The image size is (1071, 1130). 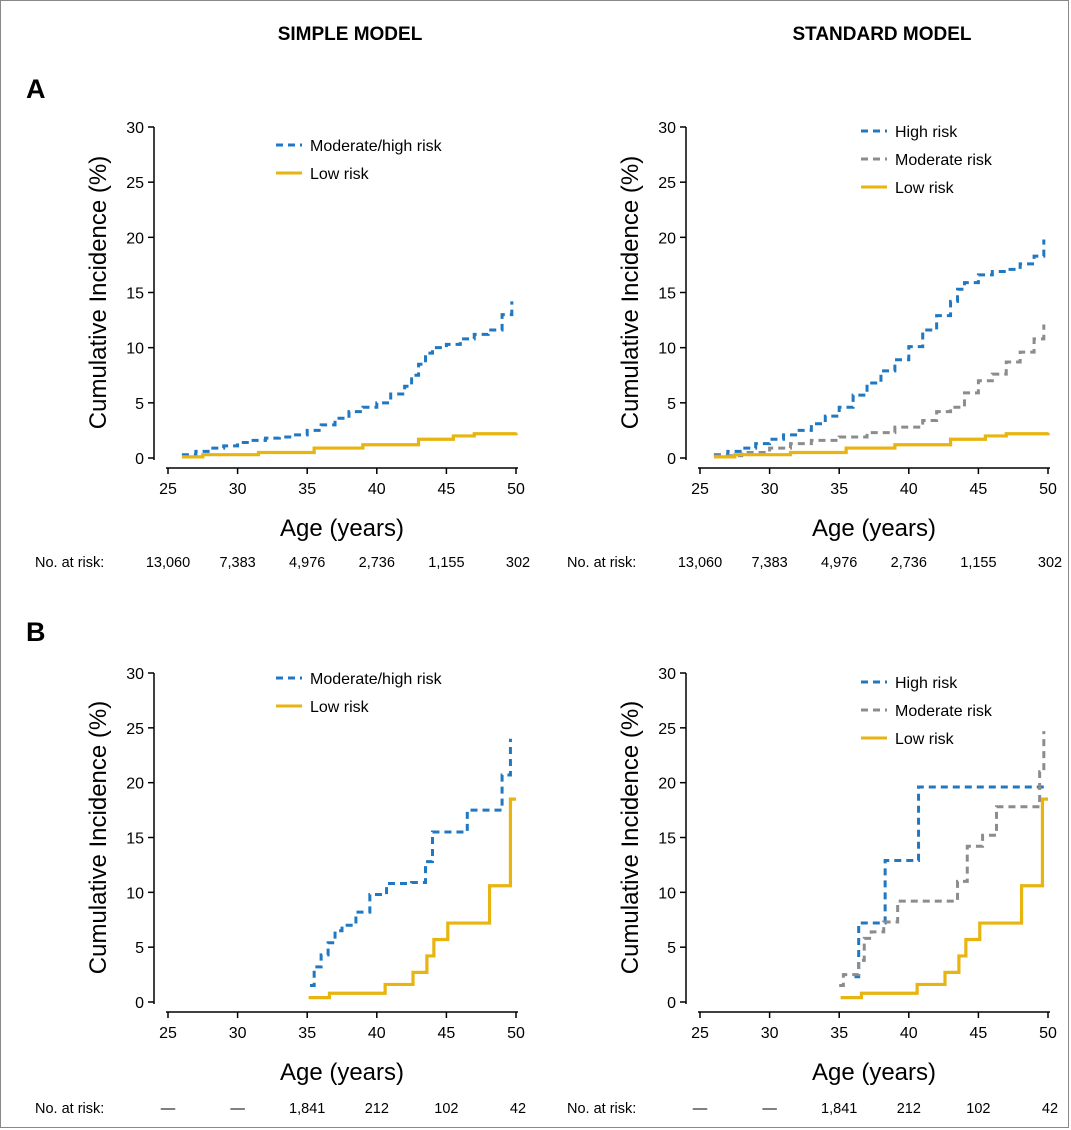 I want to click on at-risk-value: 1,841, so click(x=839, y=1109).